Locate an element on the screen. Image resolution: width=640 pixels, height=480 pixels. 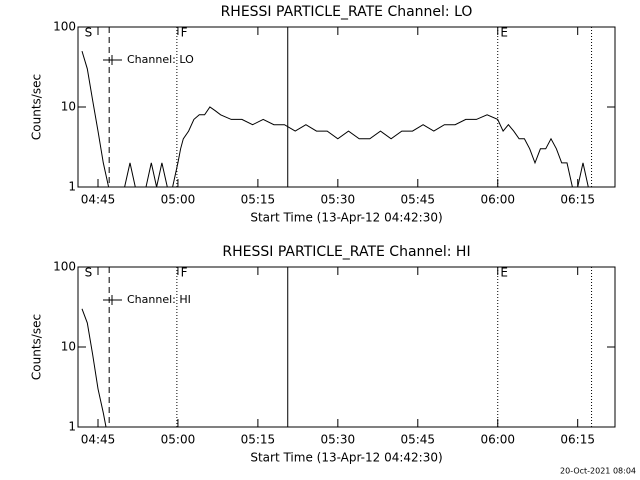
chart-title: RHESSI PARTICLE_RATE Channel: LO is located at coordinates (347, 12).